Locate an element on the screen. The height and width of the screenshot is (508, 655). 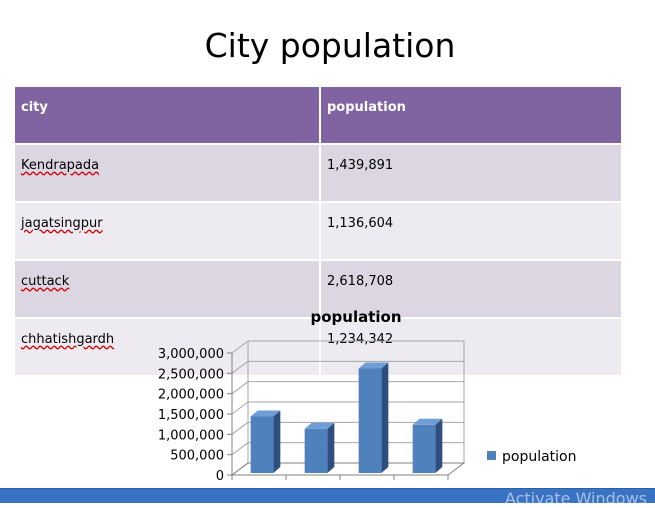
city-cell: chhatishgardh is located at coordinates (168, 347).